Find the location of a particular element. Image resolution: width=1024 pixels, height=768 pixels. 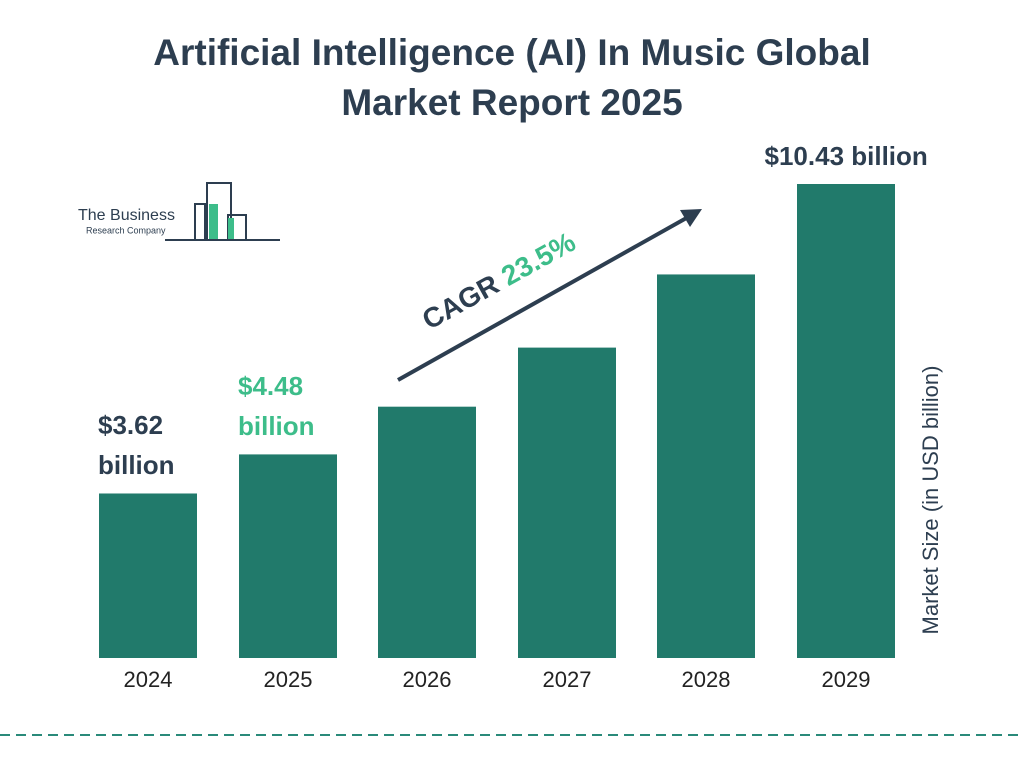

logo-text: Research Company is located at coordinates (126, 230).